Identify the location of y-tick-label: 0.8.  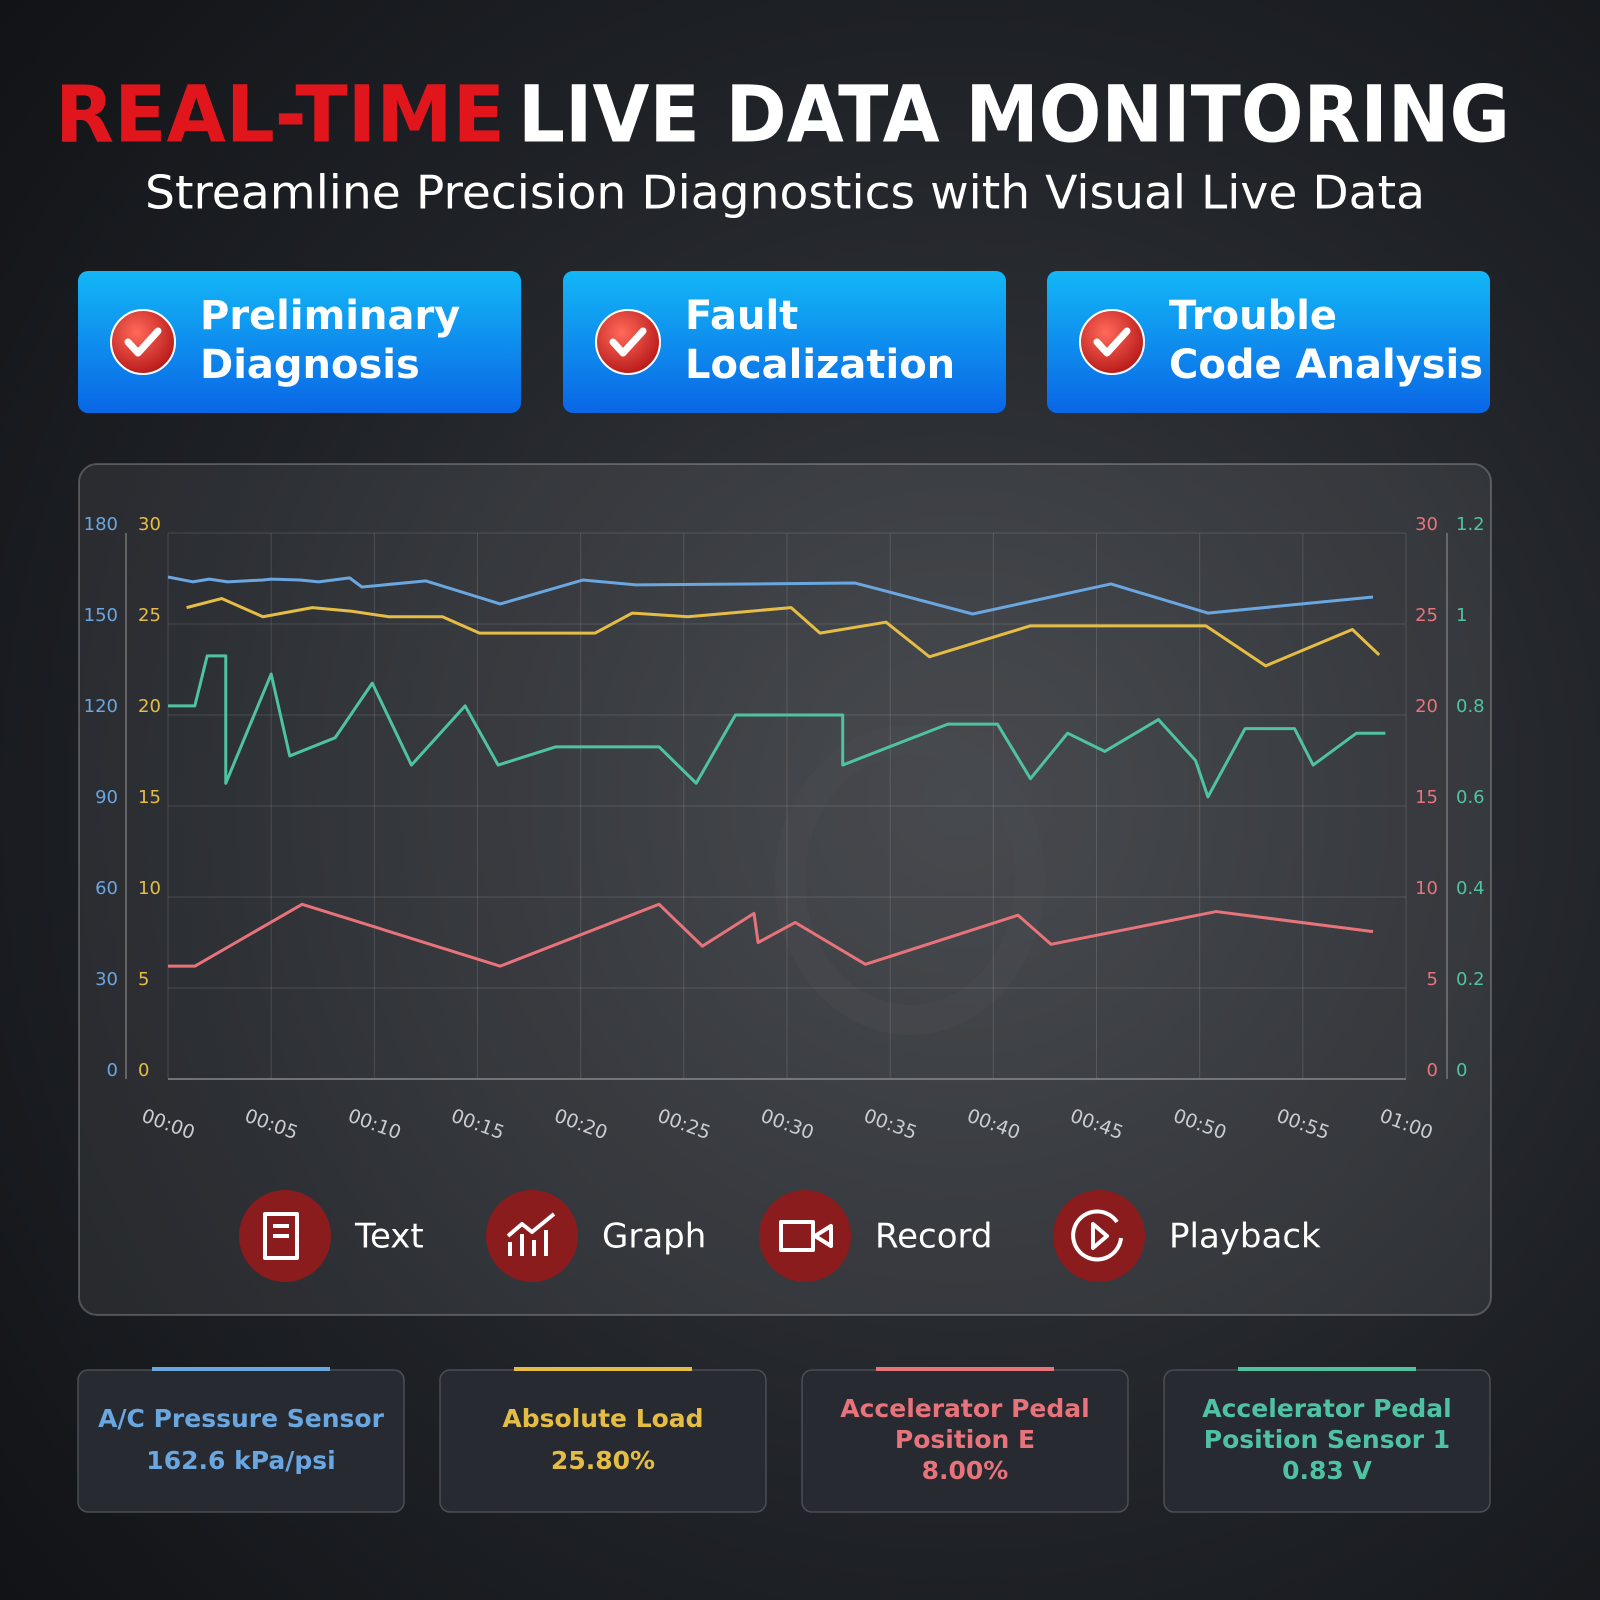
(1470, 706).